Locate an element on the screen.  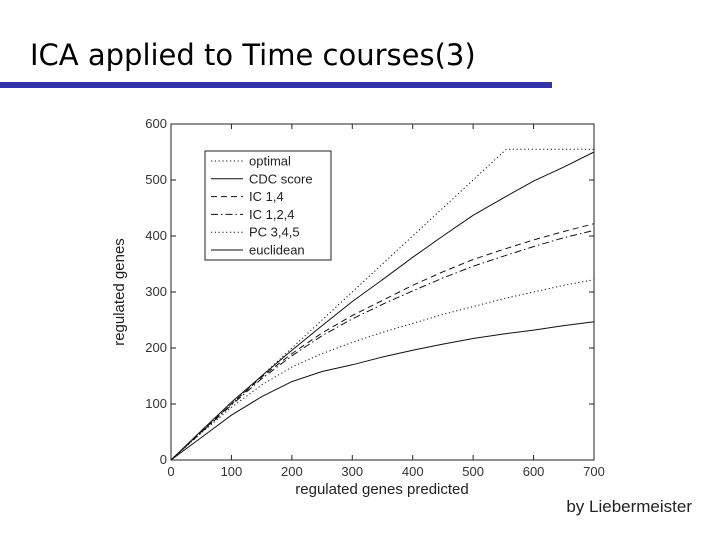
x-axis-label: regulated genes predicted is located at coordinates (381, 489).